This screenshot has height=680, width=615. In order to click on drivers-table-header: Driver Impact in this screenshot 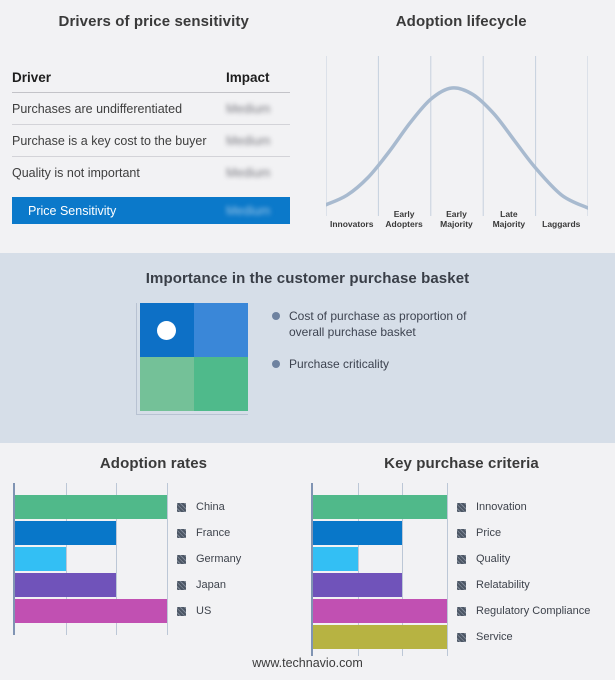, I will do `click(151, 77)`.